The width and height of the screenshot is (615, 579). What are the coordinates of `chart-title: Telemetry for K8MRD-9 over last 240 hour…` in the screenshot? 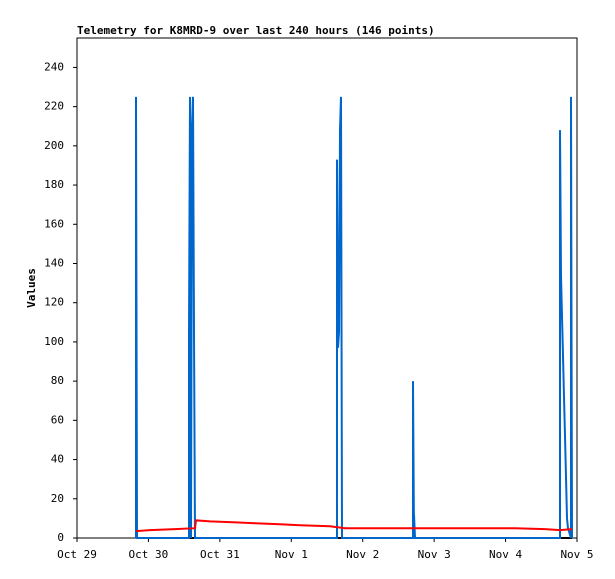 It's located at (256, 30).